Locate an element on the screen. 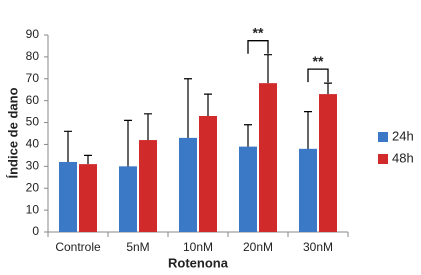 This screenshot has height=275, width=421. y-tick-label: 0 is located at coordinates (35, 231).